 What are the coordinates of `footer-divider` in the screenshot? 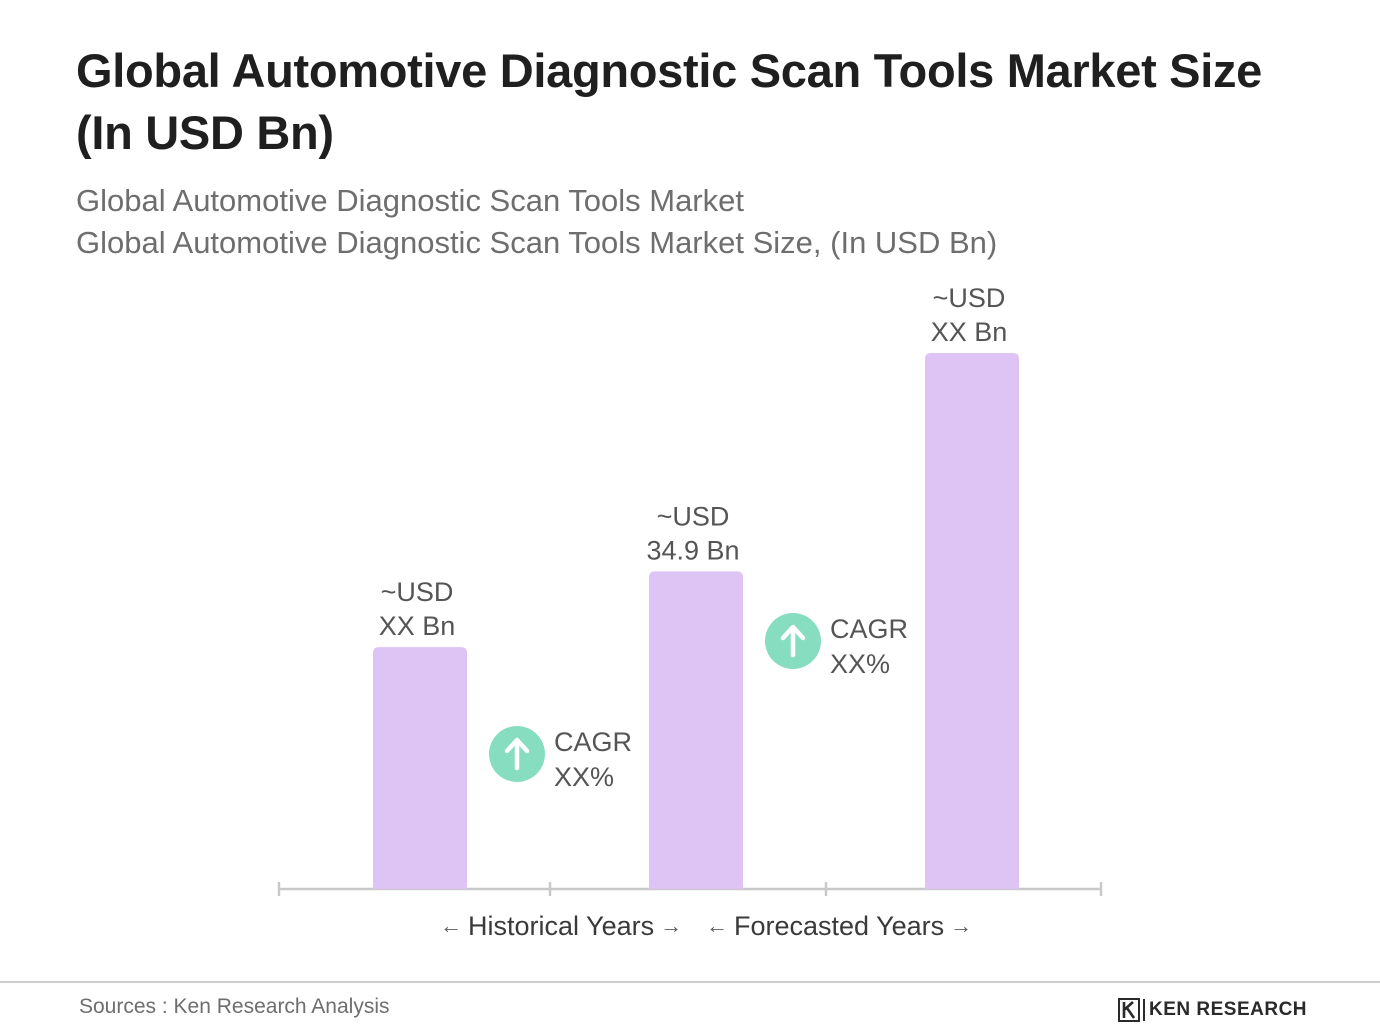 It's located at (690, 982).